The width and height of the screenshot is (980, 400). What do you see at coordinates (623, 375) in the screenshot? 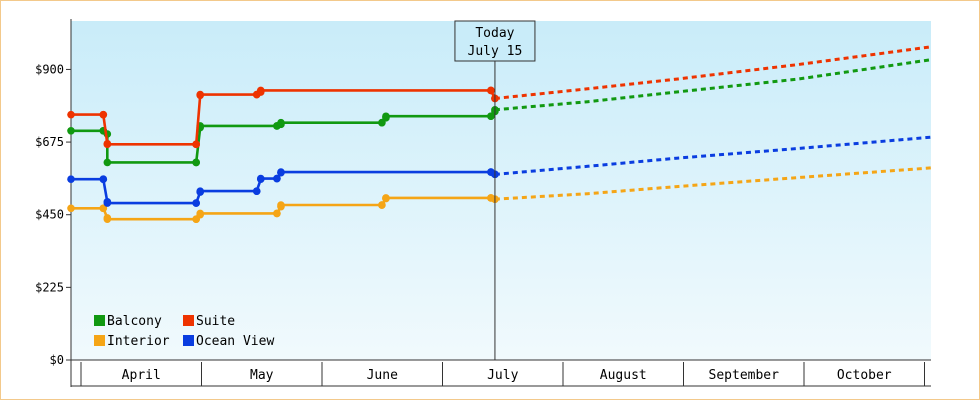
I see `month-label: August` at bounding box center [623, 375].